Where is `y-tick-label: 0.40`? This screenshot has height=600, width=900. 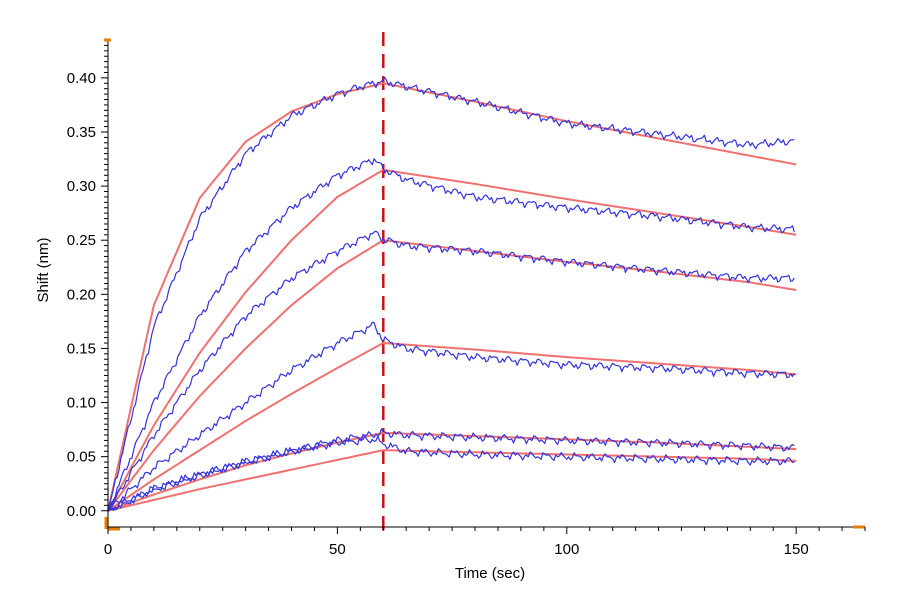 y-tick-label: 0.40 is located at coordinates (81, 78).